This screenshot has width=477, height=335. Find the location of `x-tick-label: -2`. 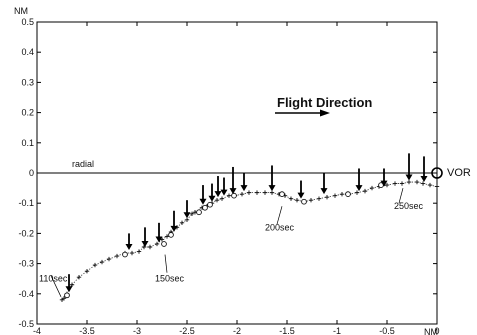

x-tick-label: -2 is located at coordinates (237, 330).